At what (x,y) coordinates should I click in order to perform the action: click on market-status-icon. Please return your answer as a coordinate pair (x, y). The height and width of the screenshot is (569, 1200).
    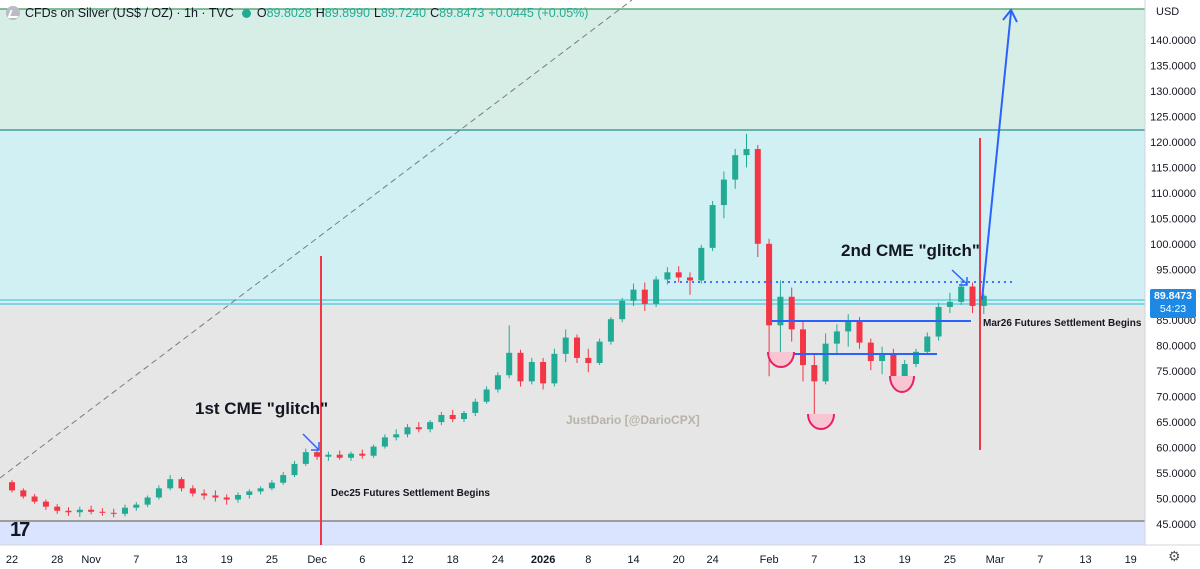
    Looking at the image, I should click on (246, 13).